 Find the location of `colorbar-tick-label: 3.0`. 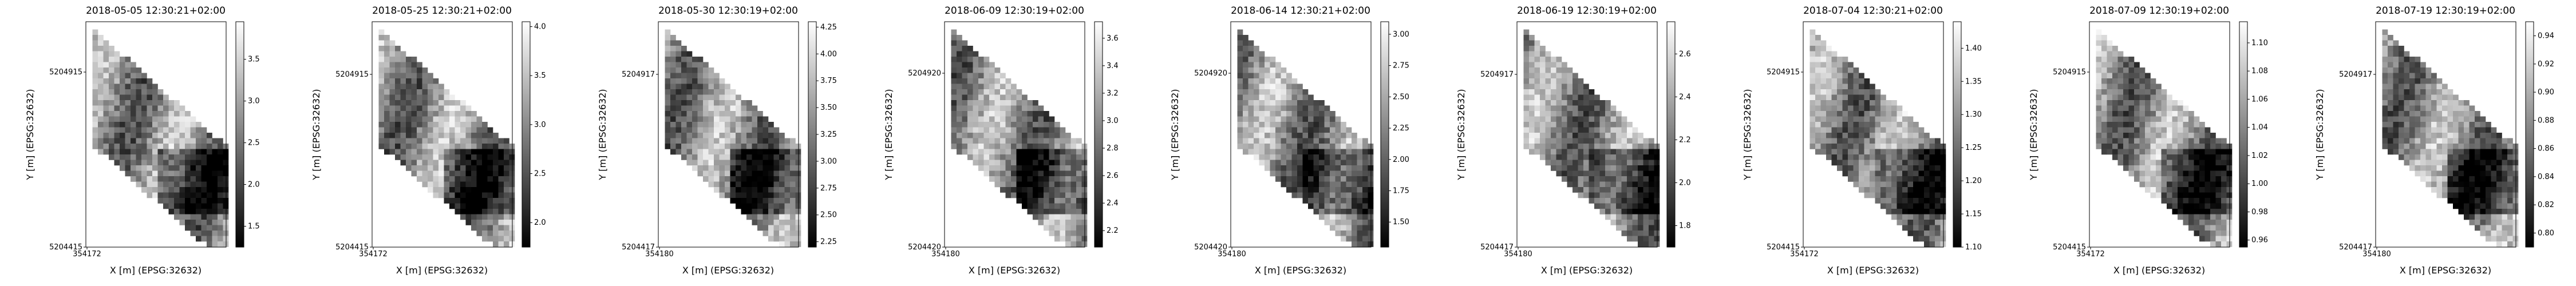

colorbar-tick-label: 3.0 is located at coordinates (540, 125).